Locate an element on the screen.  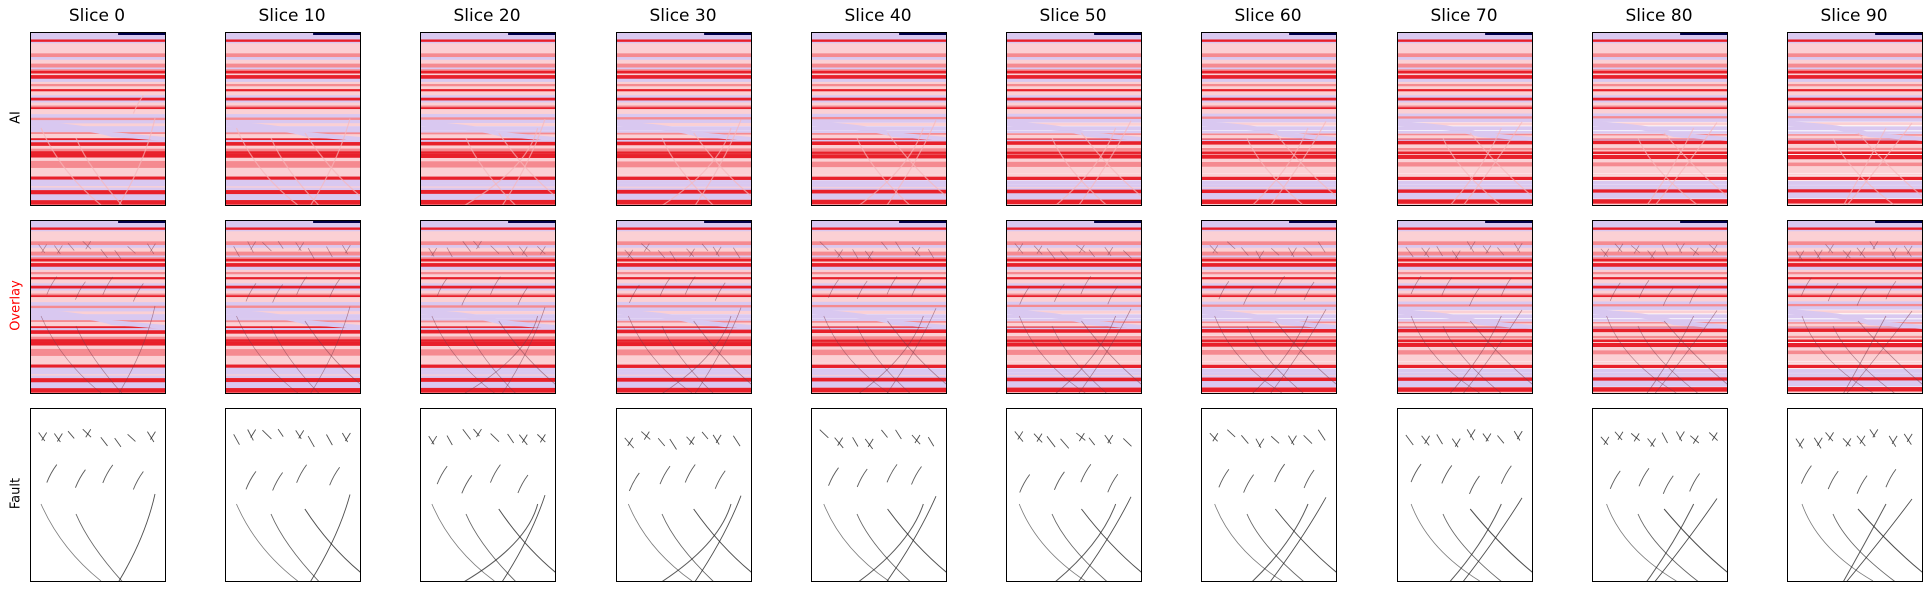
fault-panel is located at coordinates (1269, 495).